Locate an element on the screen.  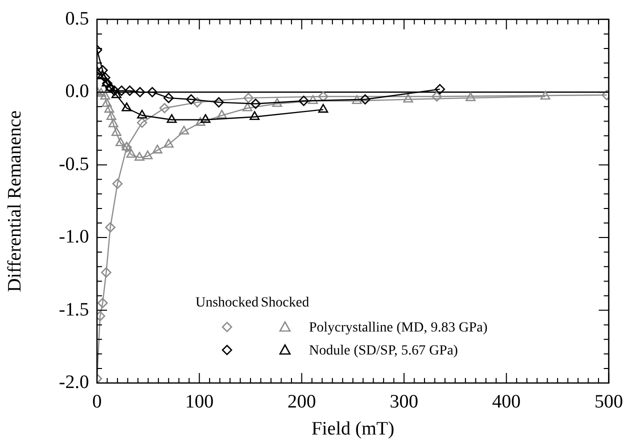
y-tick-label: -2.0 is located at coordinates (73, 382).